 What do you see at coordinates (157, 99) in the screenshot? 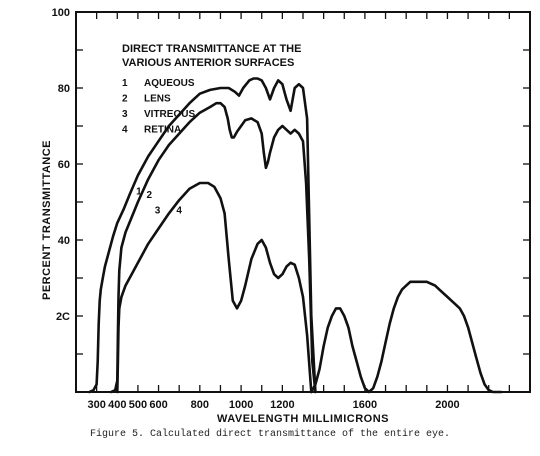
I see `legend-entry: LENS` at bounding box center [157, 99].